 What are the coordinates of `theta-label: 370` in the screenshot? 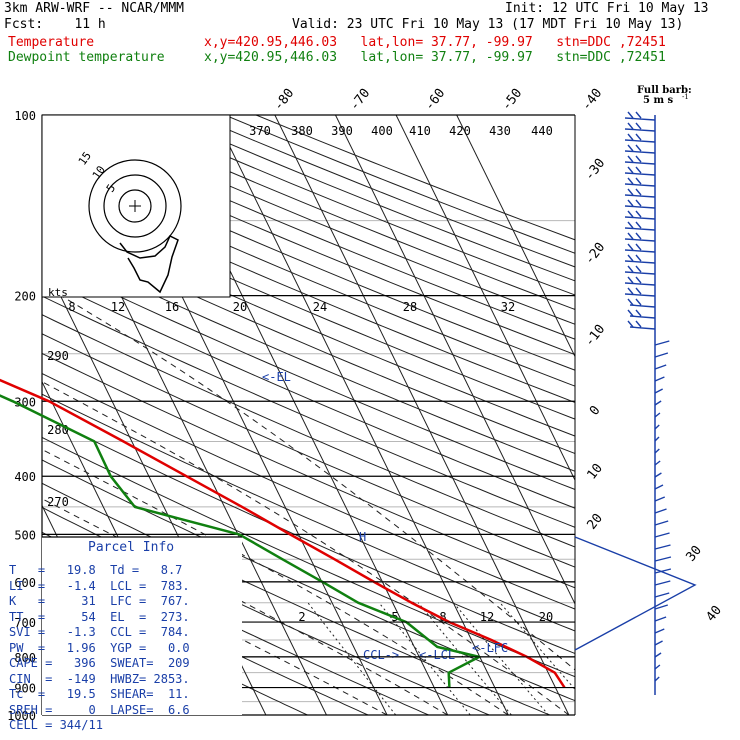 It's located at (260, 131).